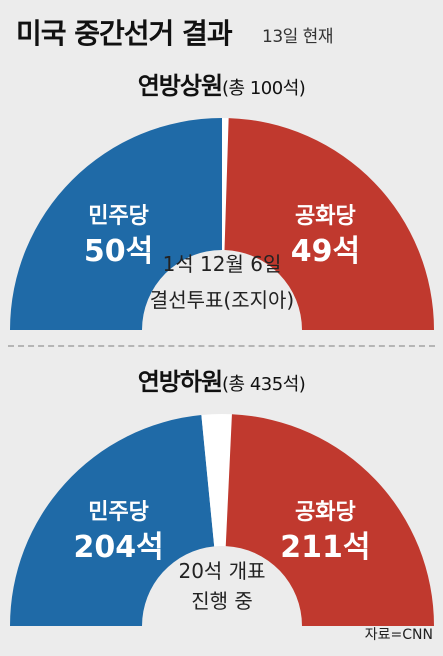  Describe the element at coordinates (222, 300) in the screenshot. I see `senate-note-line-2: 결선투표(조지아)` at that location.